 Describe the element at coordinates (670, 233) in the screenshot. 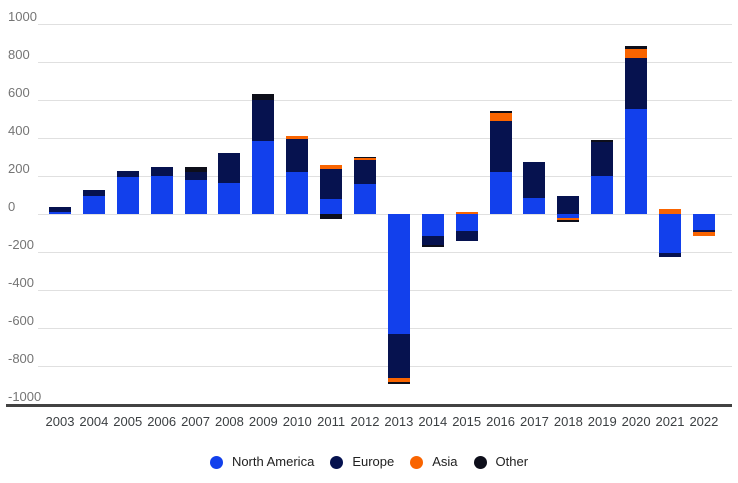

I see `bar-segment-2021-north-america` at that location.